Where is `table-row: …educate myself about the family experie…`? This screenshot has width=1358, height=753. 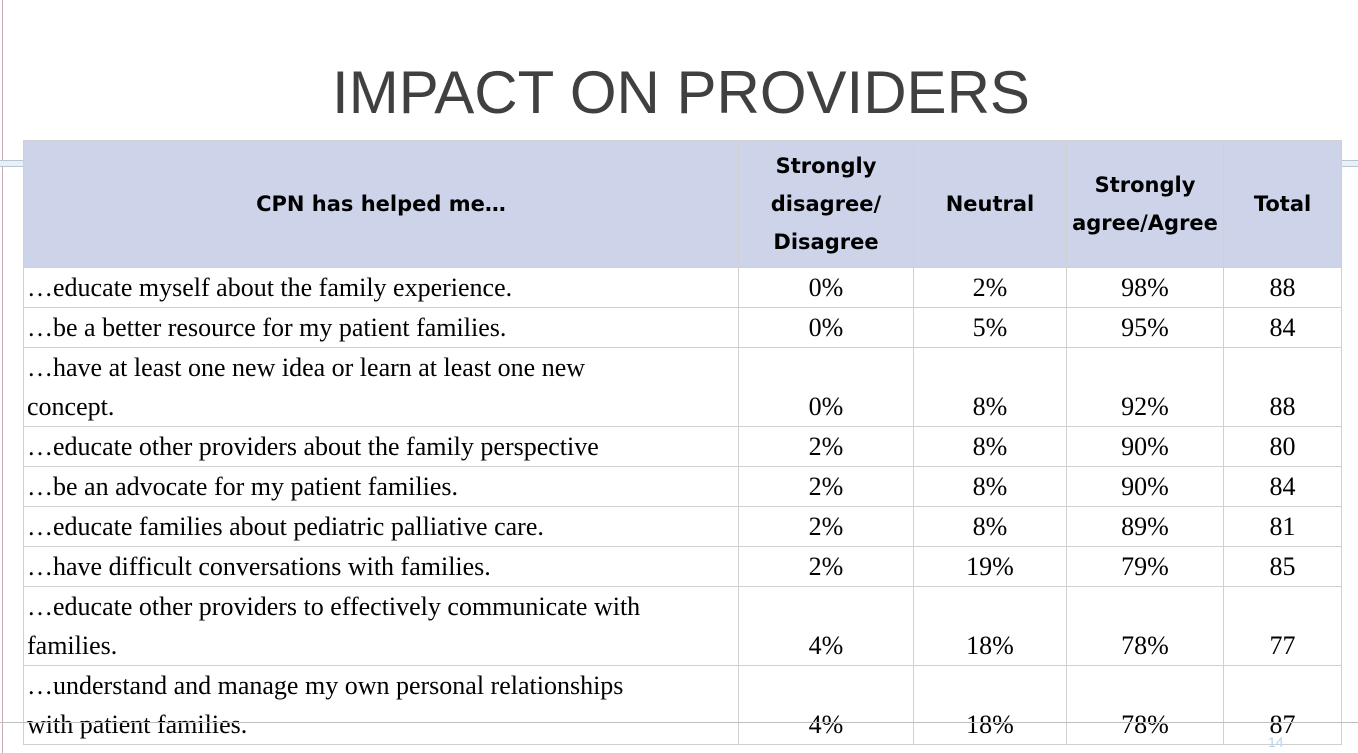
table-row: …educate myself about the family experie… is located at coordinates (682, 287).